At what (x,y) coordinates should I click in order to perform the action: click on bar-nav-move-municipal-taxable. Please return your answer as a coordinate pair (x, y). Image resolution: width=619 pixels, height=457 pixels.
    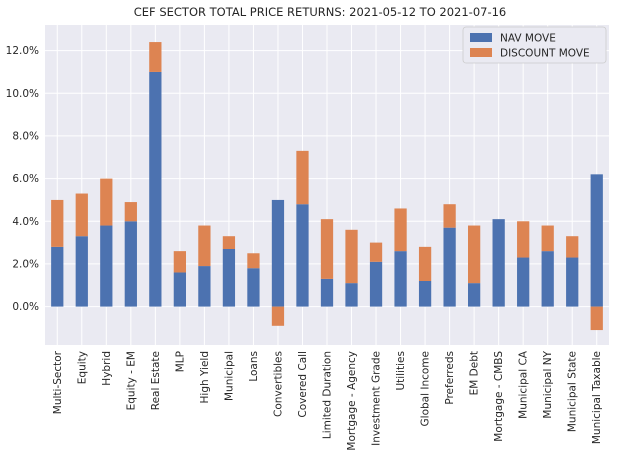
    Looking at the image, I should click on (596, 240).